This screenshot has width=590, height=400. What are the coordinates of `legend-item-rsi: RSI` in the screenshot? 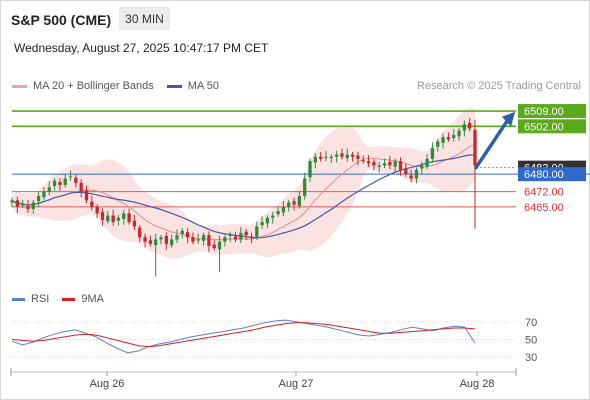 It's located at (30, 299).